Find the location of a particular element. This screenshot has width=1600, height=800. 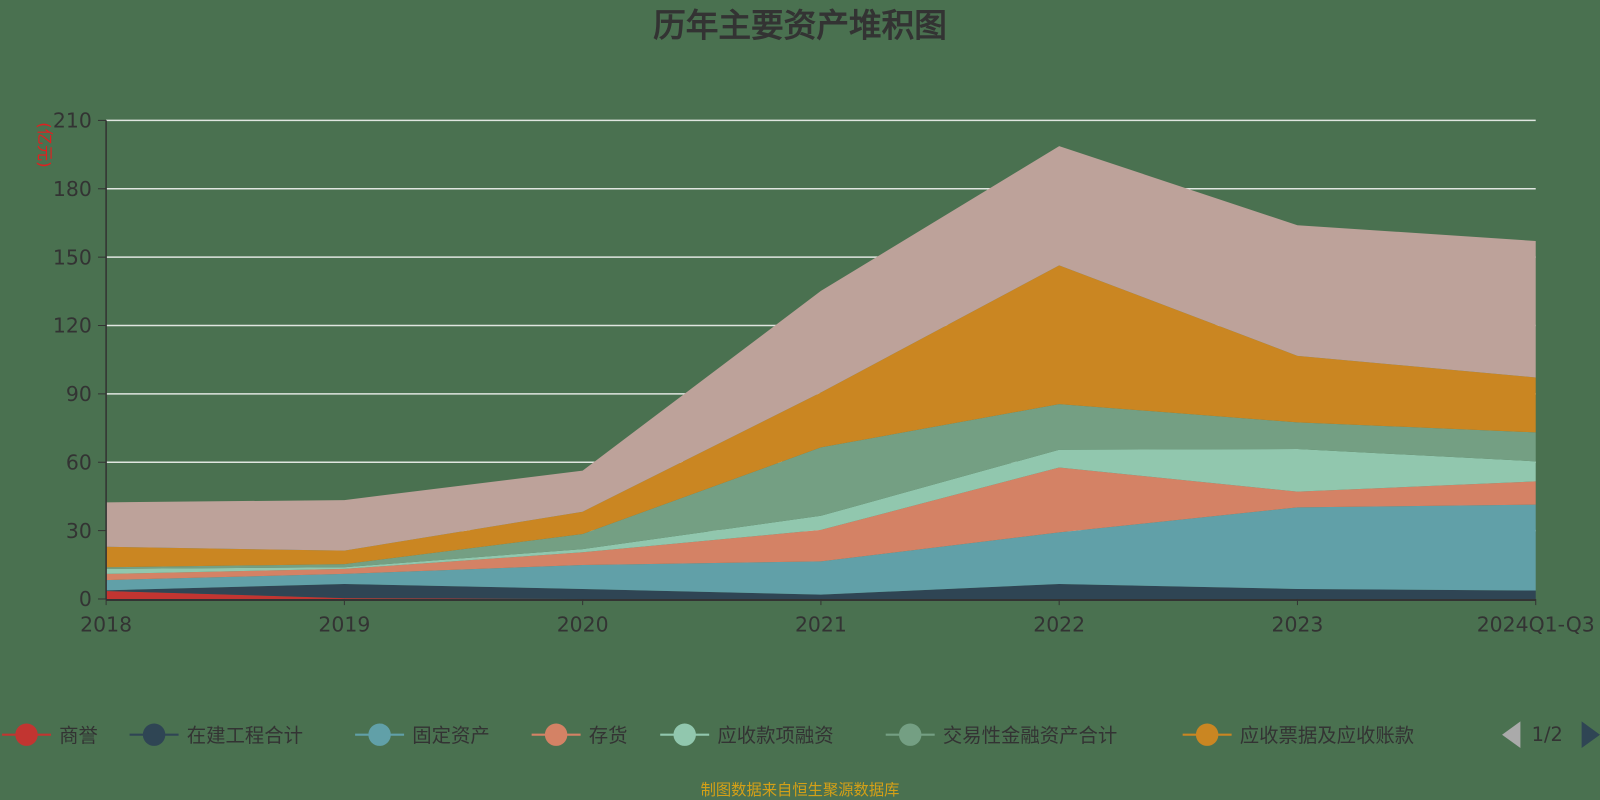

legend-item: 商誉 is located at coordinates (50, 735).